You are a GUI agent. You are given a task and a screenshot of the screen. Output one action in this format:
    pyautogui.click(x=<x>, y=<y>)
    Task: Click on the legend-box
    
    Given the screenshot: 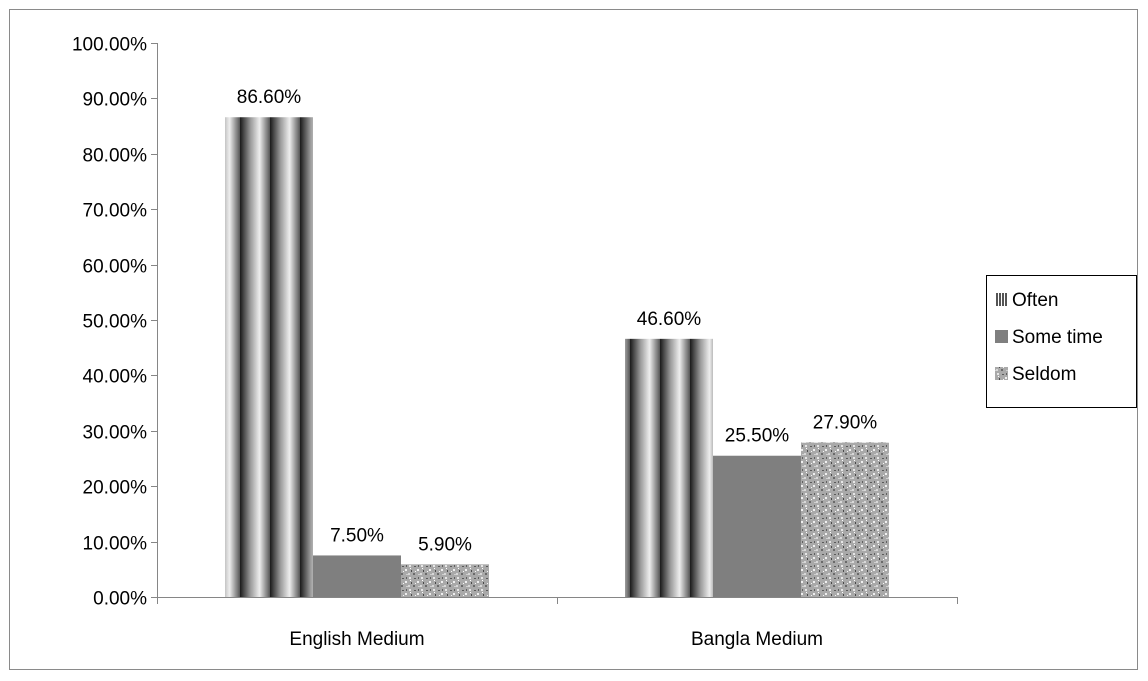 What is the action you would take?
    pyautogui.click(x=1061, y=341)
    